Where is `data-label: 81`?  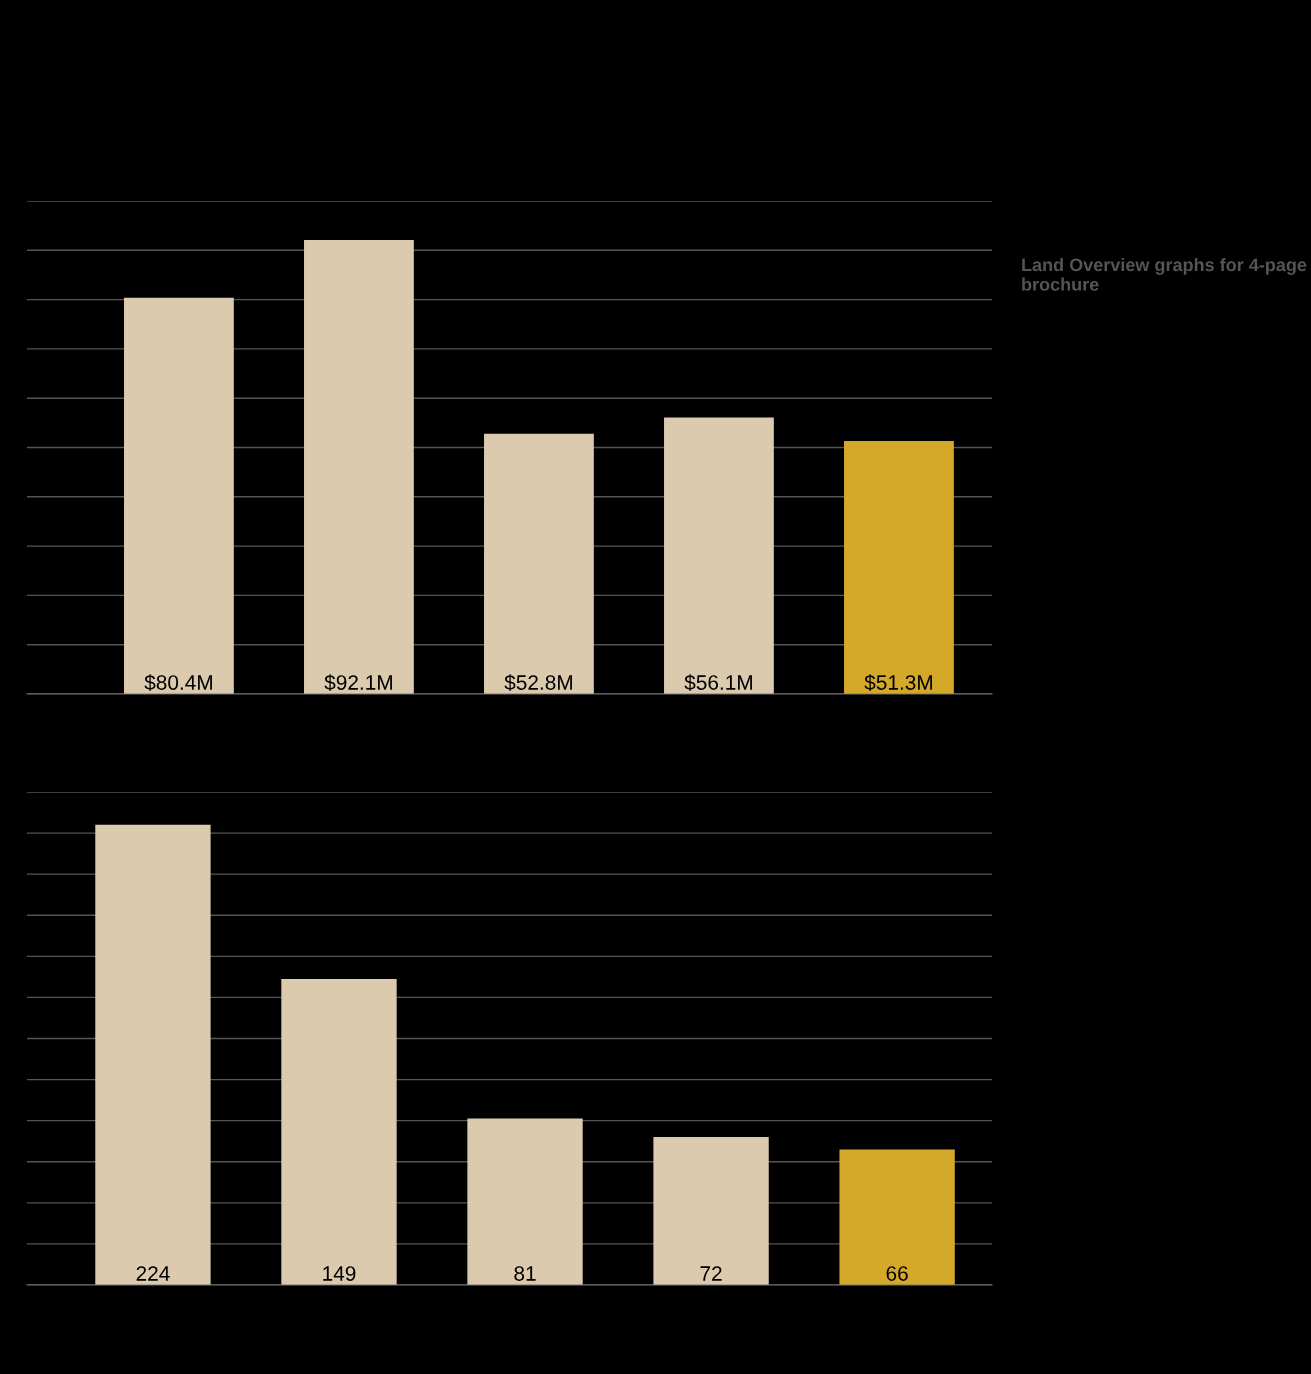
data-label: 81 is located at coordinates (525, 1273).